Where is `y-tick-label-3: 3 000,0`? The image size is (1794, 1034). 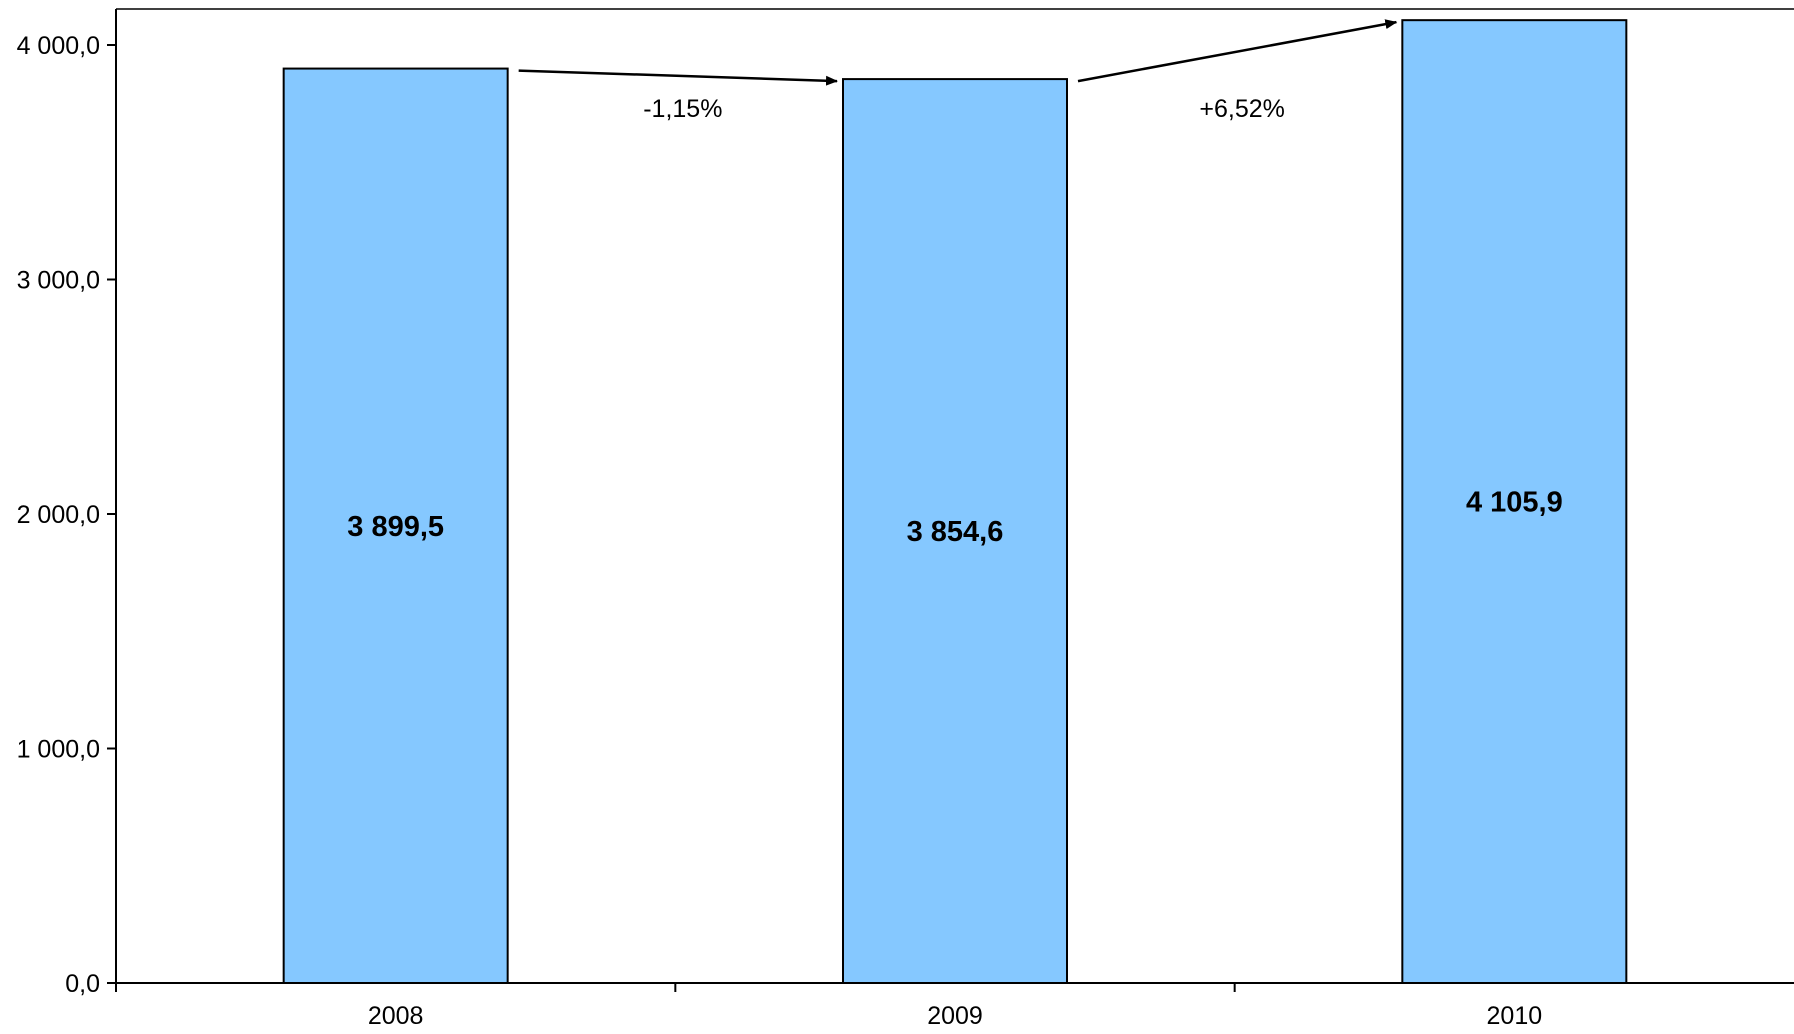
y-tick-label-3: 3 000,0 is located at coordinates (58, 281).